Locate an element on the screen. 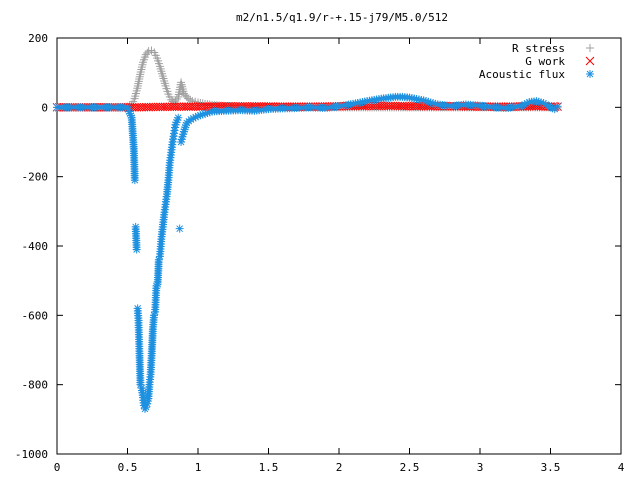 The width and height of the screenshot is (640, 480). y-tick-label: -1000 is located at coordinates (31, 454).